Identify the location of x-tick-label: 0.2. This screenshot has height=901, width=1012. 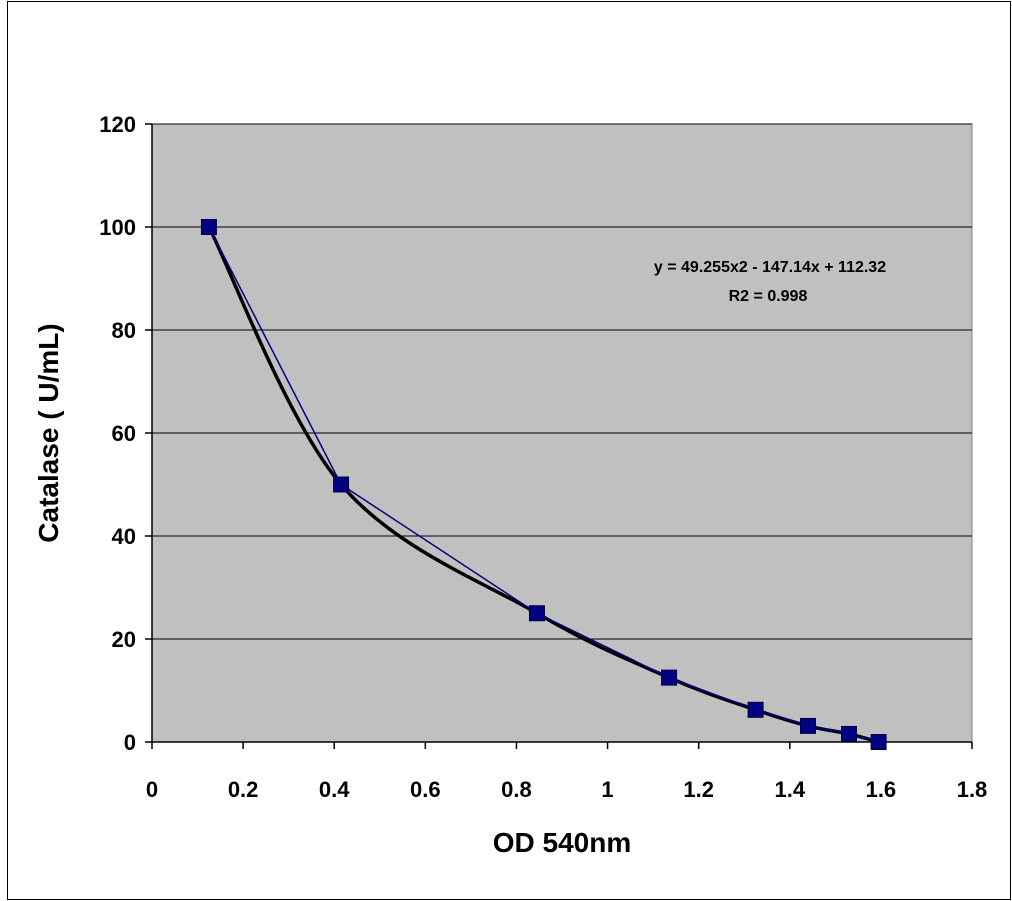
(243, 789).